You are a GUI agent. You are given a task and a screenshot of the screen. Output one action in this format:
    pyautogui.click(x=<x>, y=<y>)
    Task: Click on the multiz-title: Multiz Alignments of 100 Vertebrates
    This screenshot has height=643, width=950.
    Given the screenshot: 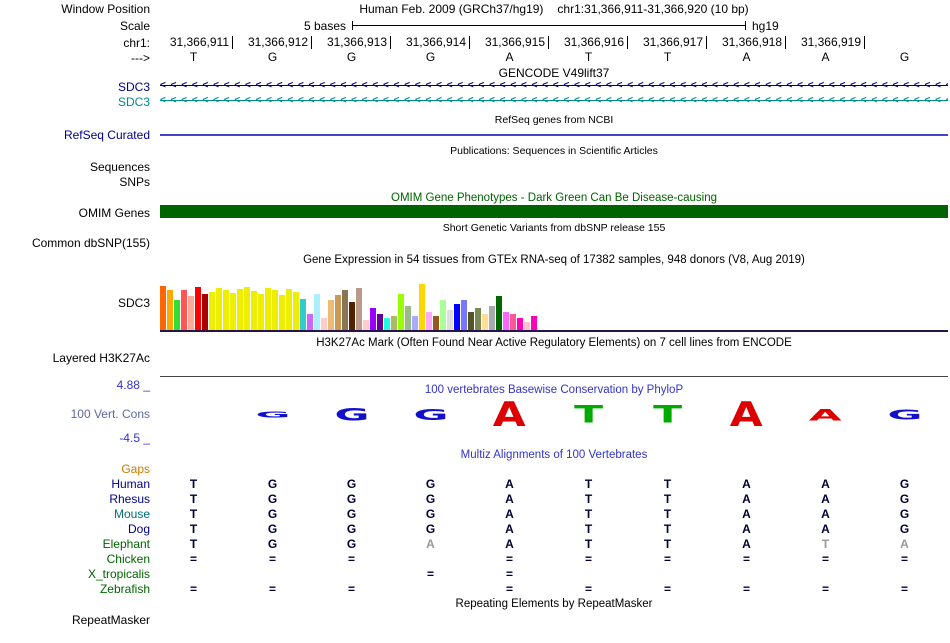 What is the action you would take?
    pyautogui.click(x=554, y=455)
    